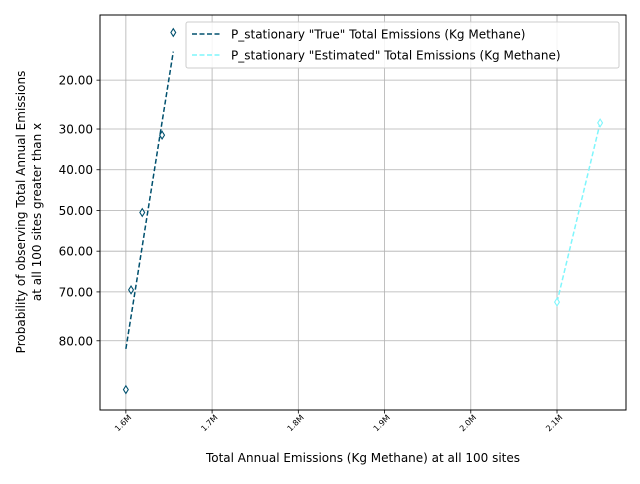 The width and height of the screenshot is (640, 484). I want to click on series-0-fit-line, so click(150, 200).